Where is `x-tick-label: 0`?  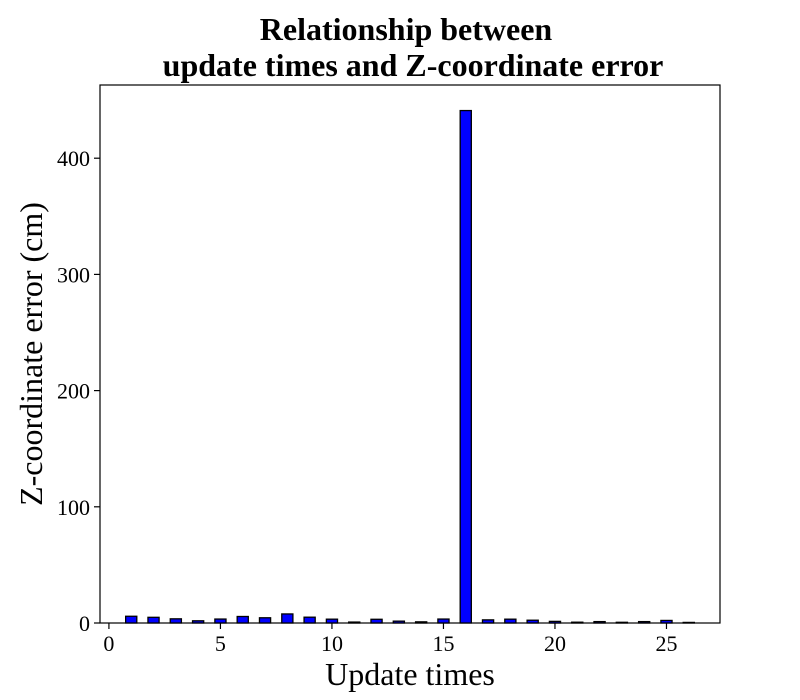
x-tick-label: 0 is located at coordinates (108, 643).